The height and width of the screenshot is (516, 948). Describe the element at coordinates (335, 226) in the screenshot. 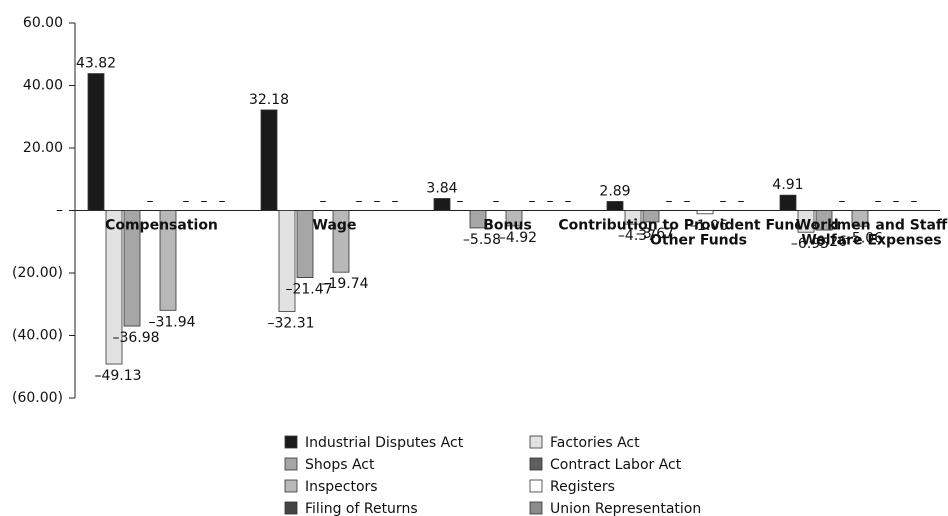

I see `x-tick-label: Wage` at that location.